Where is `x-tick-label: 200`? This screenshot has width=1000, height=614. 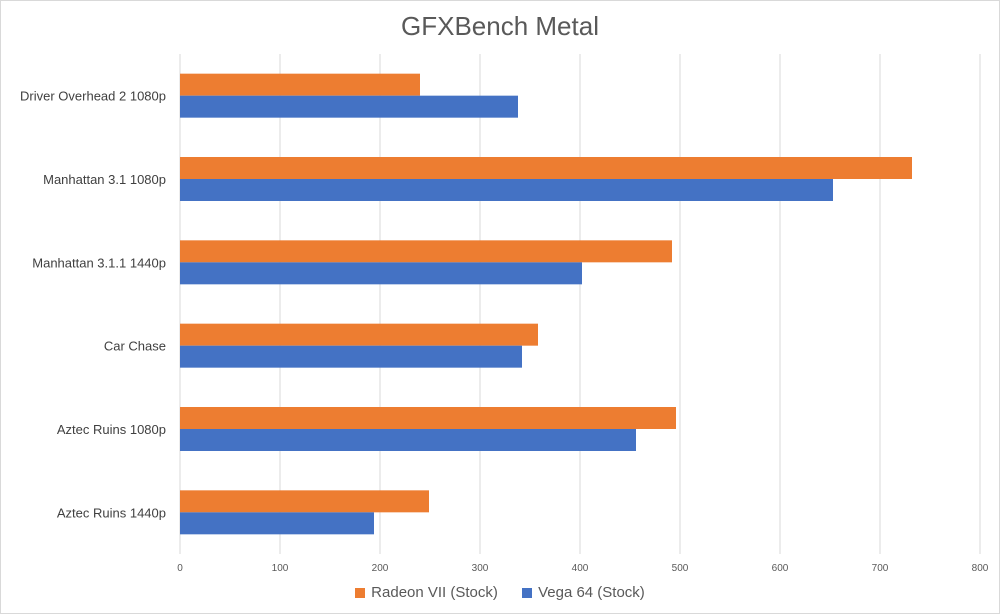 x-tick-label: 200 is located at coordinates (380, 568).